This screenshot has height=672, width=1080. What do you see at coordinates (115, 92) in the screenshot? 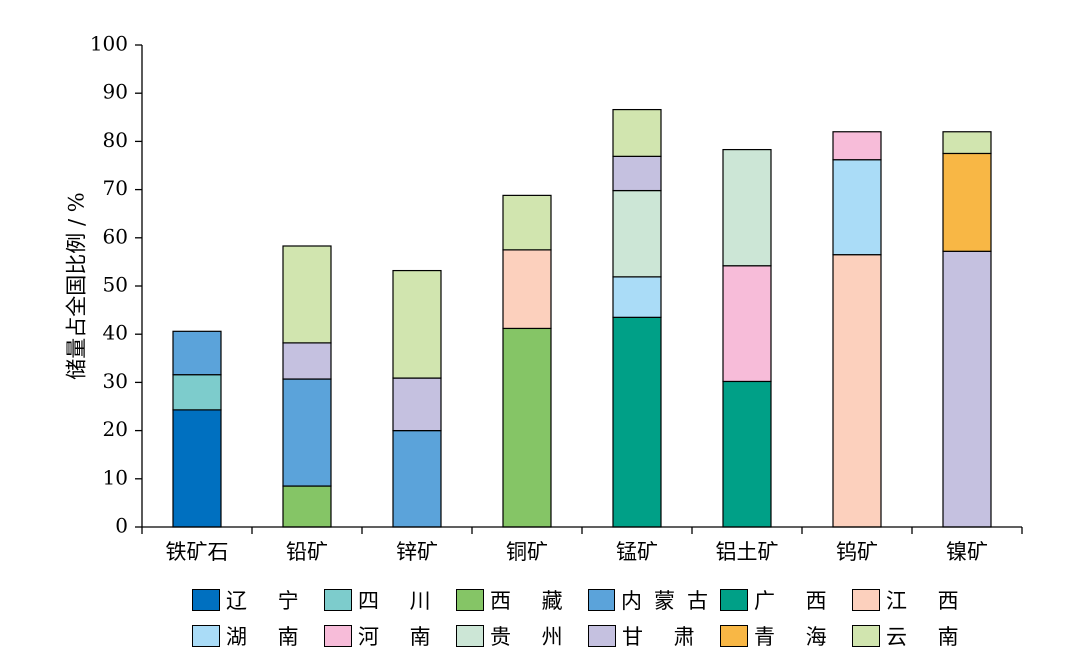
I see `y-tick-label: 90` at bounding box center [115, 92].